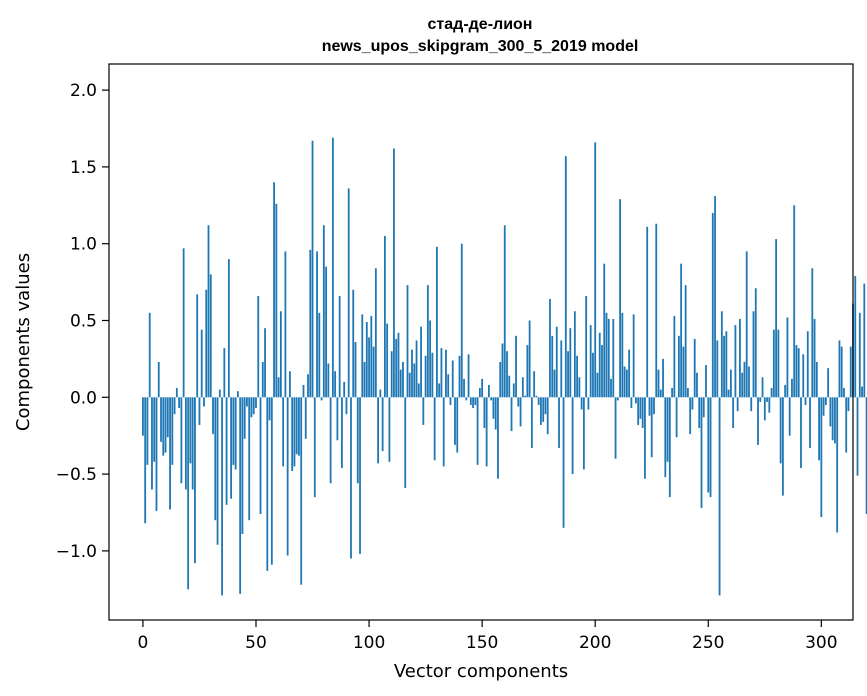  What do you see at coordinates (481, 671) in the screenshot?
I see `x-axis-label: Vector components` at bounding box center [481, 671].